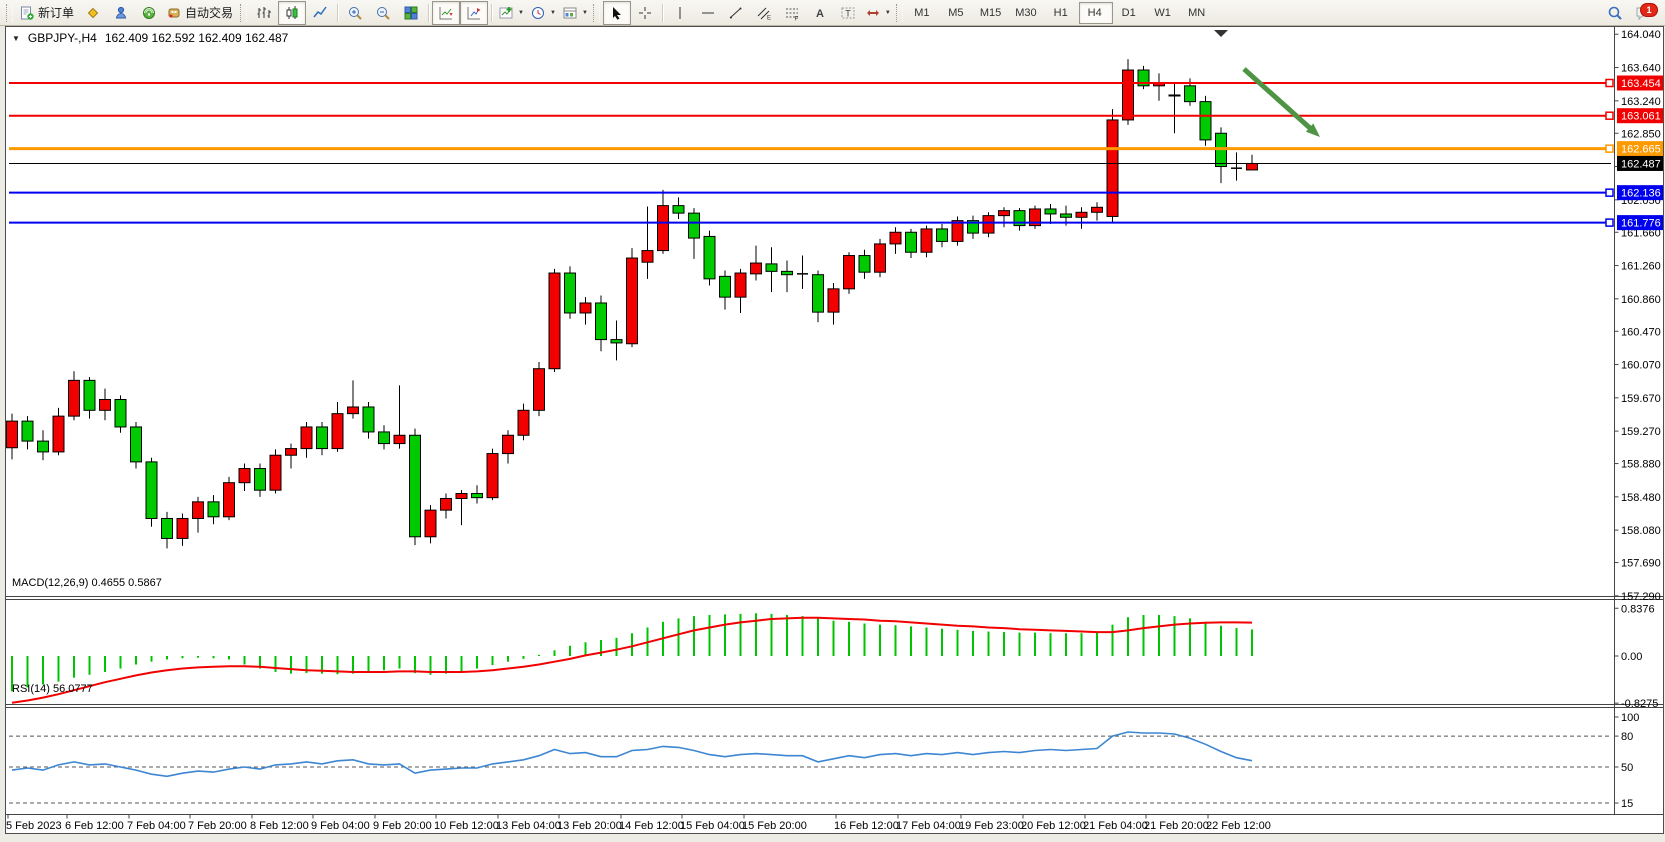  I want to click on h-line-icon, so click(707, 12).